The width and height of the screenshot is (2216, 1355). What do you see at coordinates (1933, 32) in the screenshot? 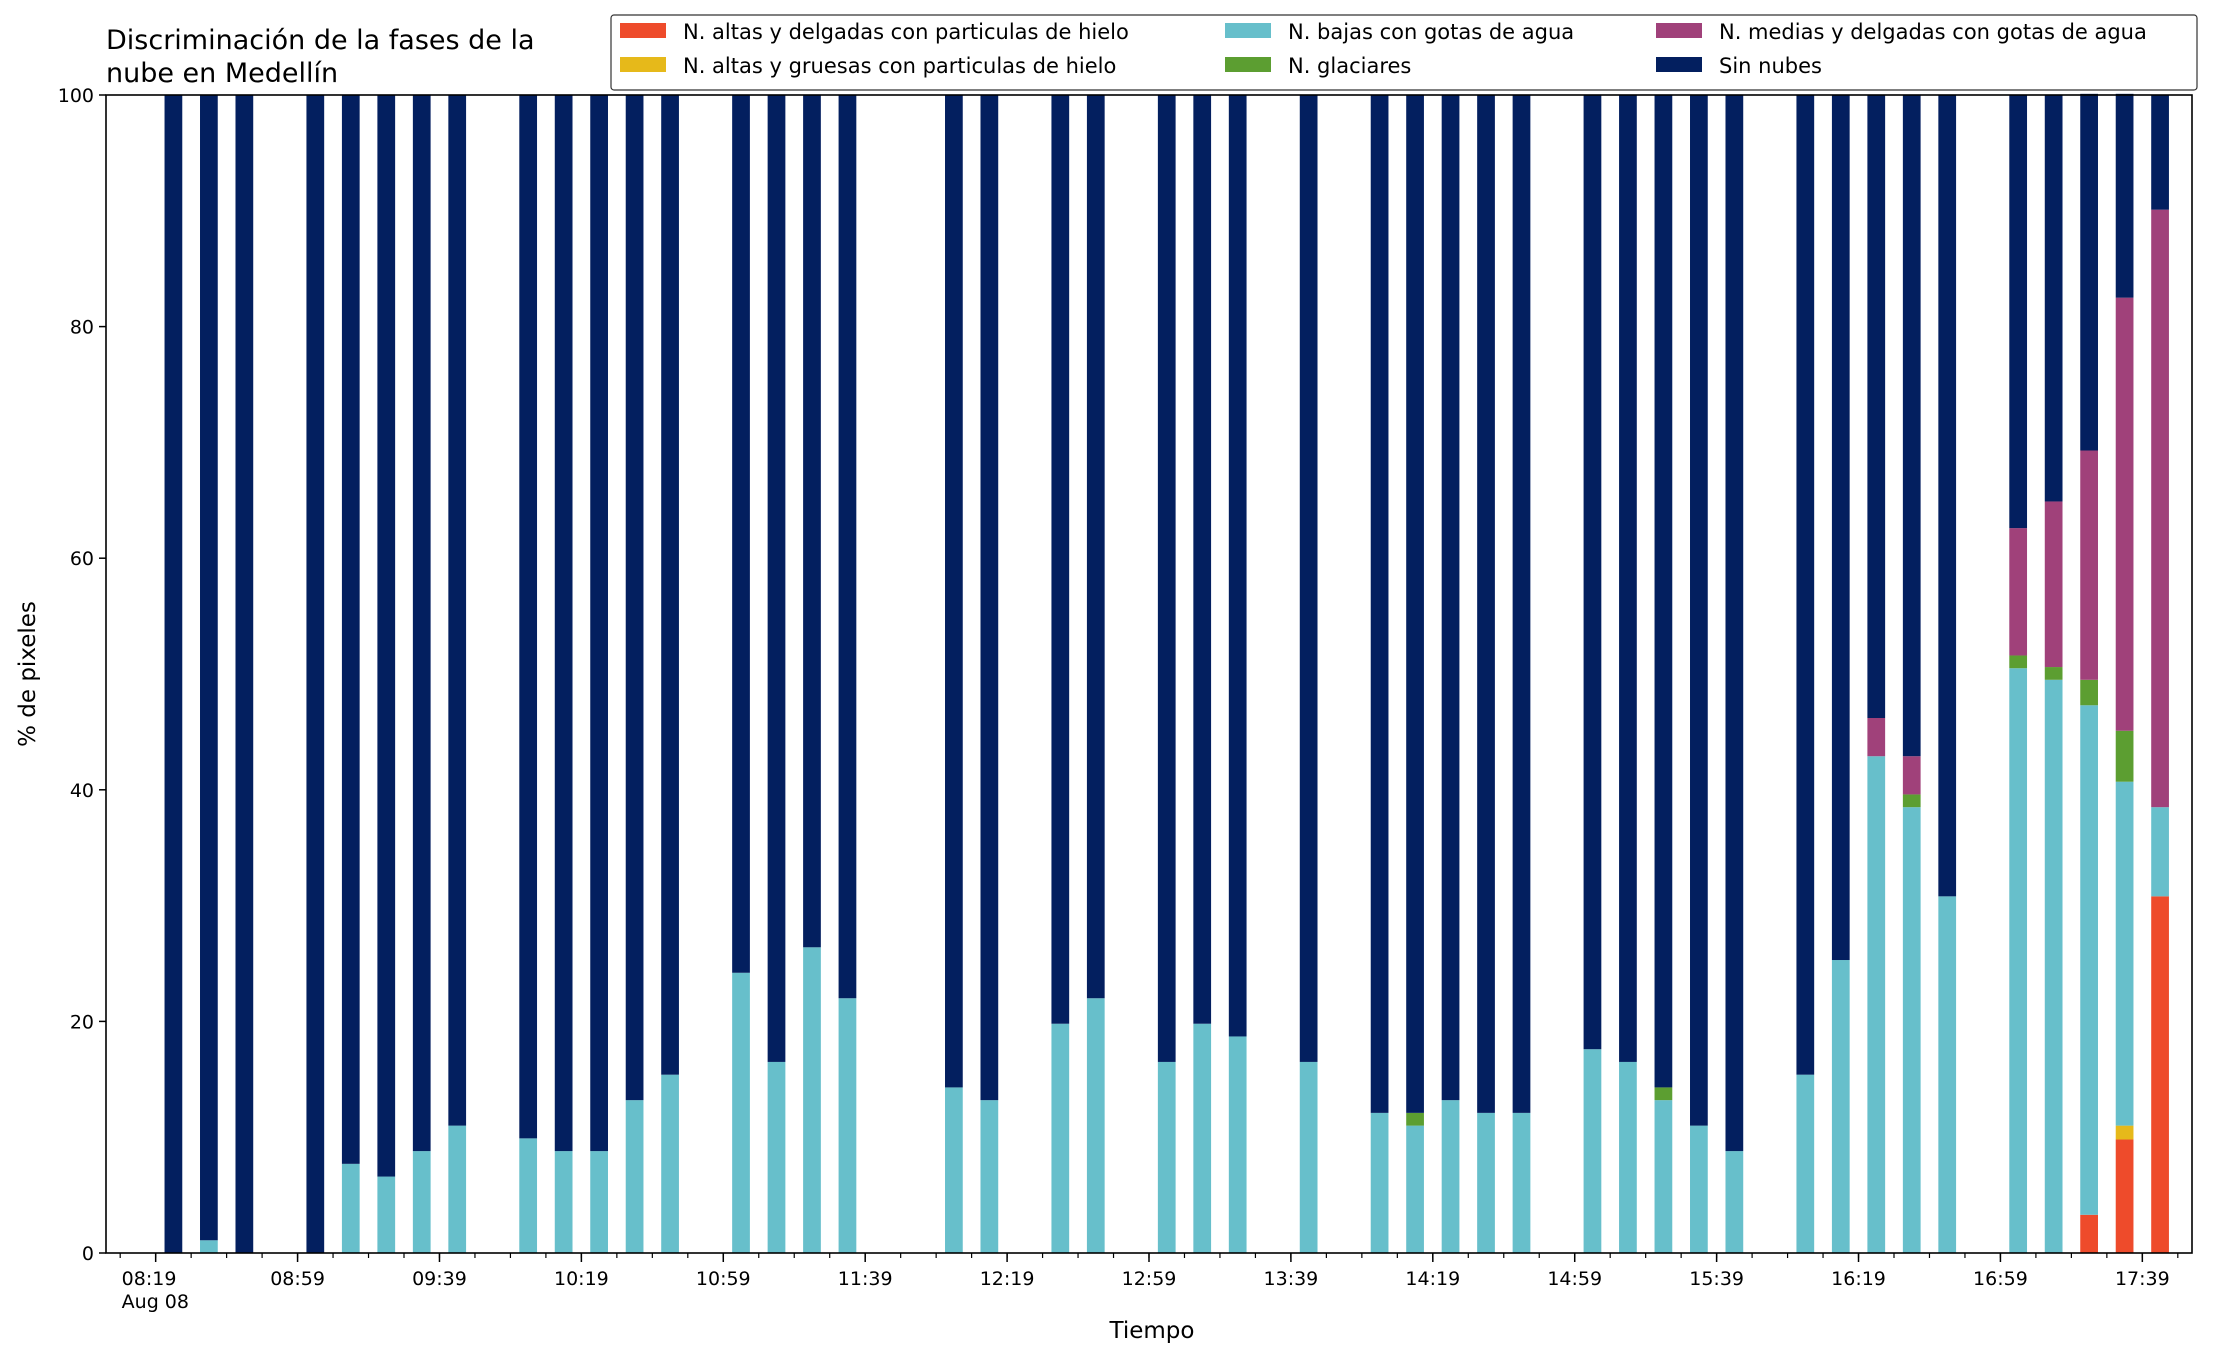
I see `legend-label-4: N. medias y delgadas con gotas de agua` at bounding box center [1933, 32].